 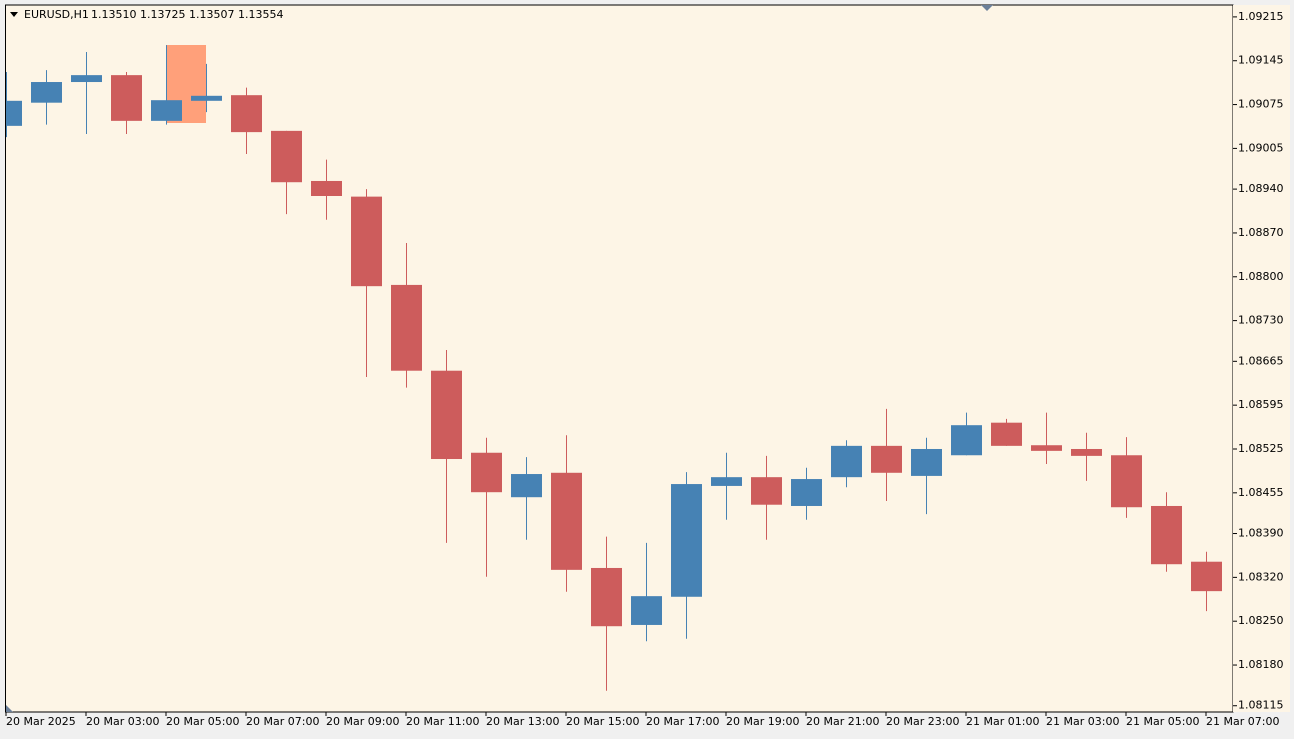 I want to click on y-tick-label: 1.09145, so click(x=1261, y=60).